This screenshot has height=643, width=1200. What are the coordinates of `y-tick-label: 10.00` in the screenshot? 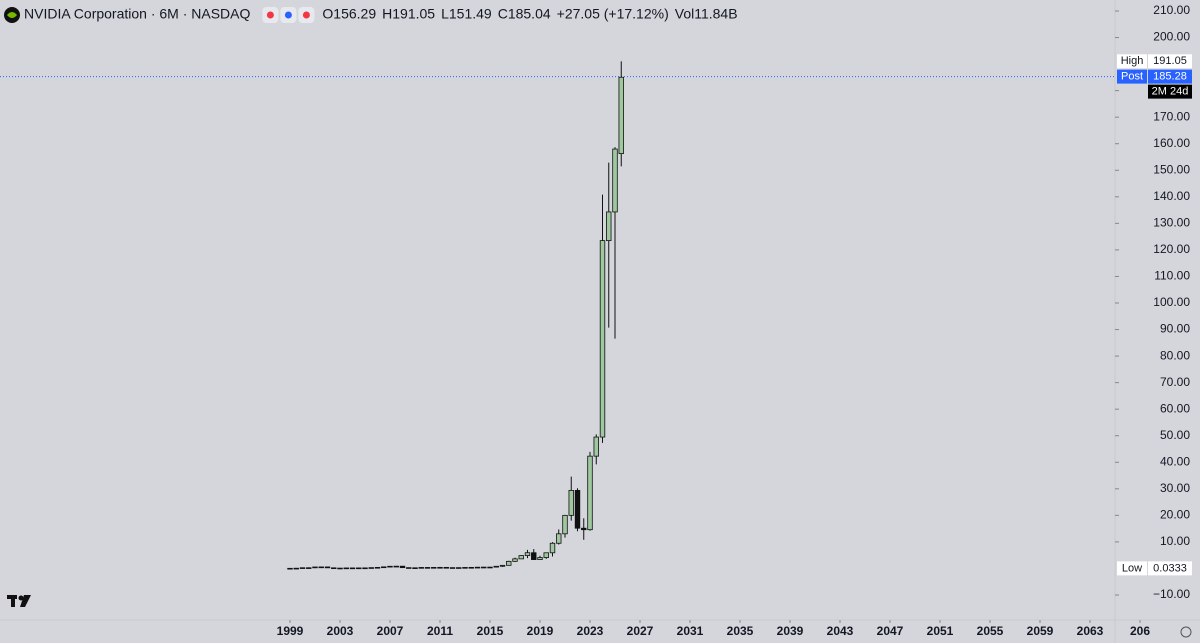 It's located at (1175, 541).